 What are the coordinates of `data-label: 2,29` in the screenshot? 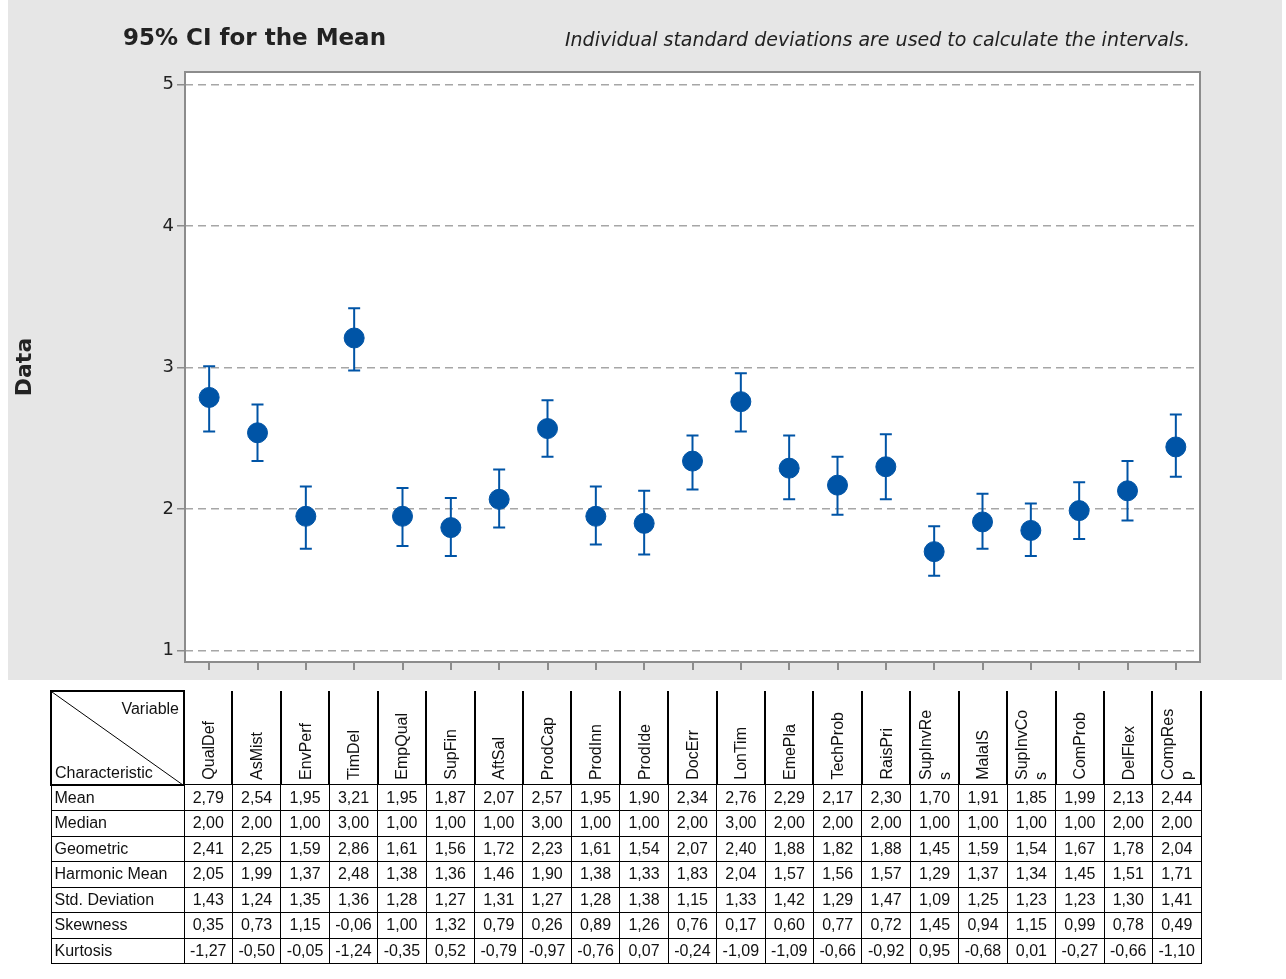 It's located at (789, 797).